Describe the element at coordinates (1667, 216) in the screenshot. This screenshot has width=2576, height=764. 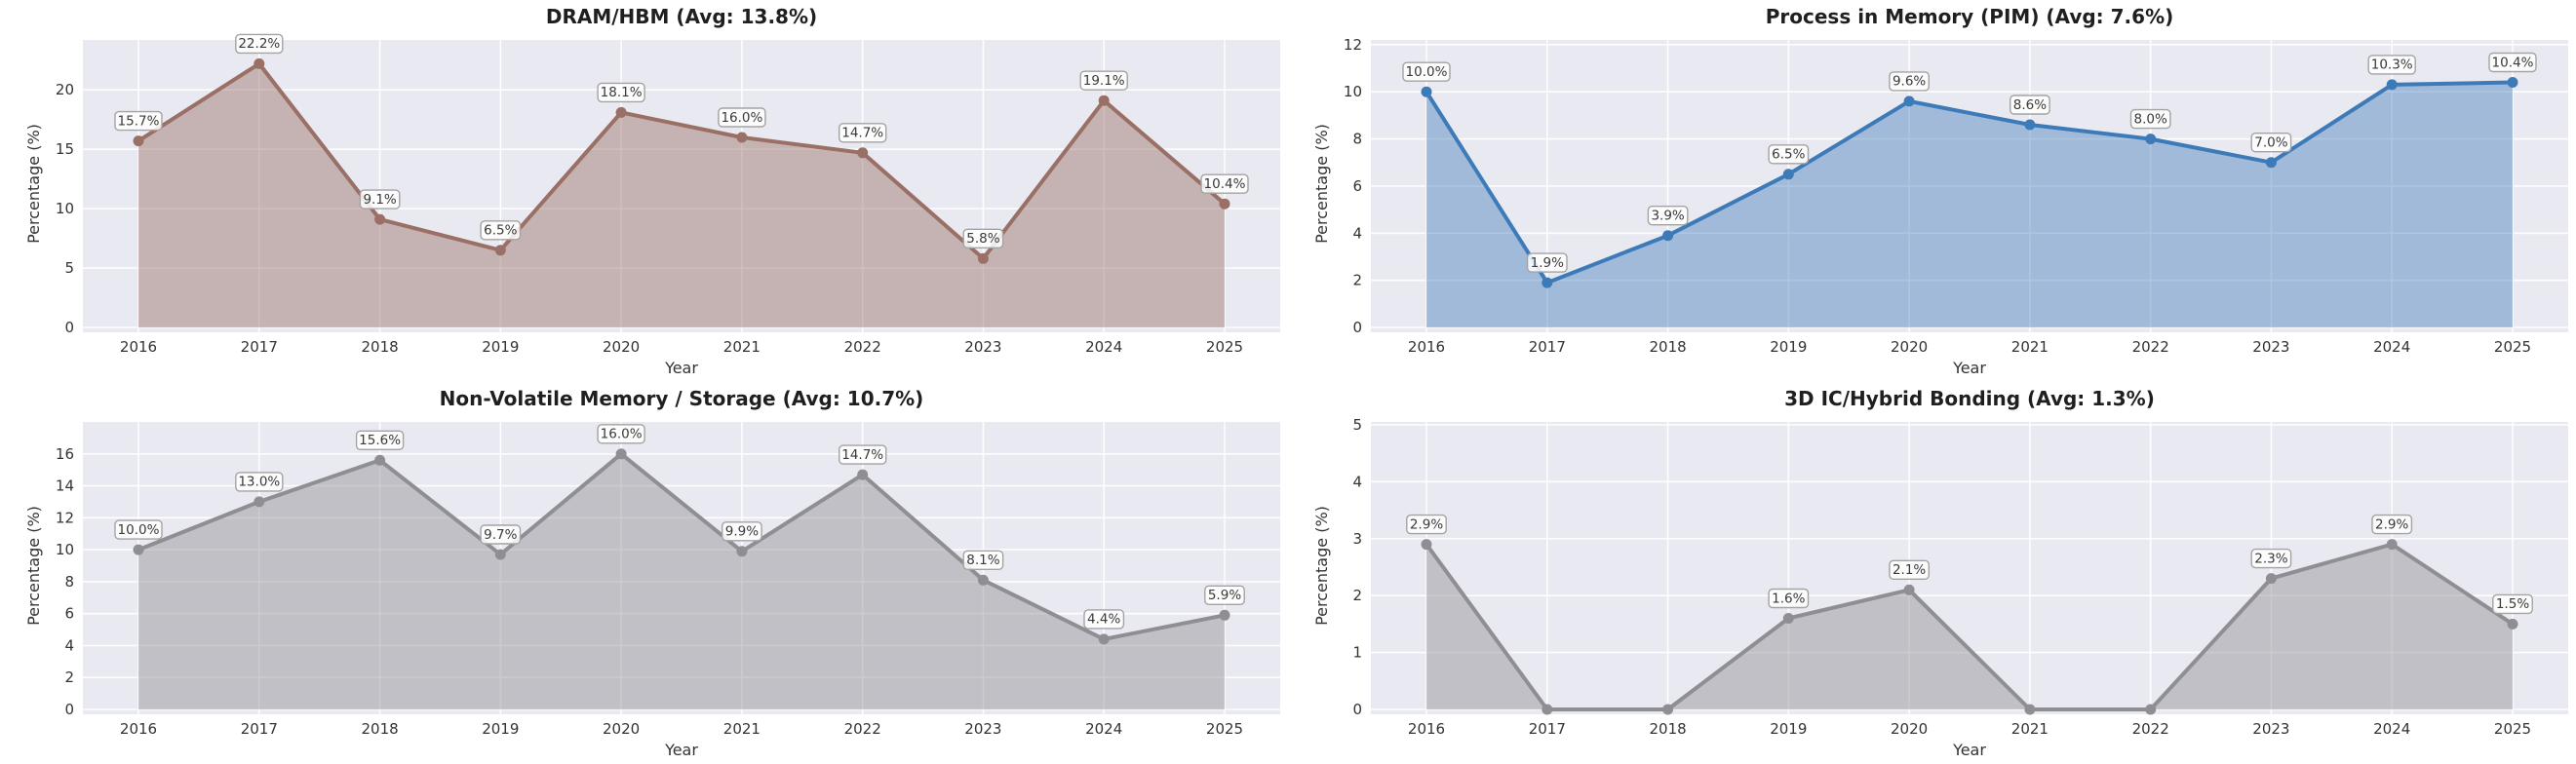
I see `data-point-label: 3.9%` at that location.